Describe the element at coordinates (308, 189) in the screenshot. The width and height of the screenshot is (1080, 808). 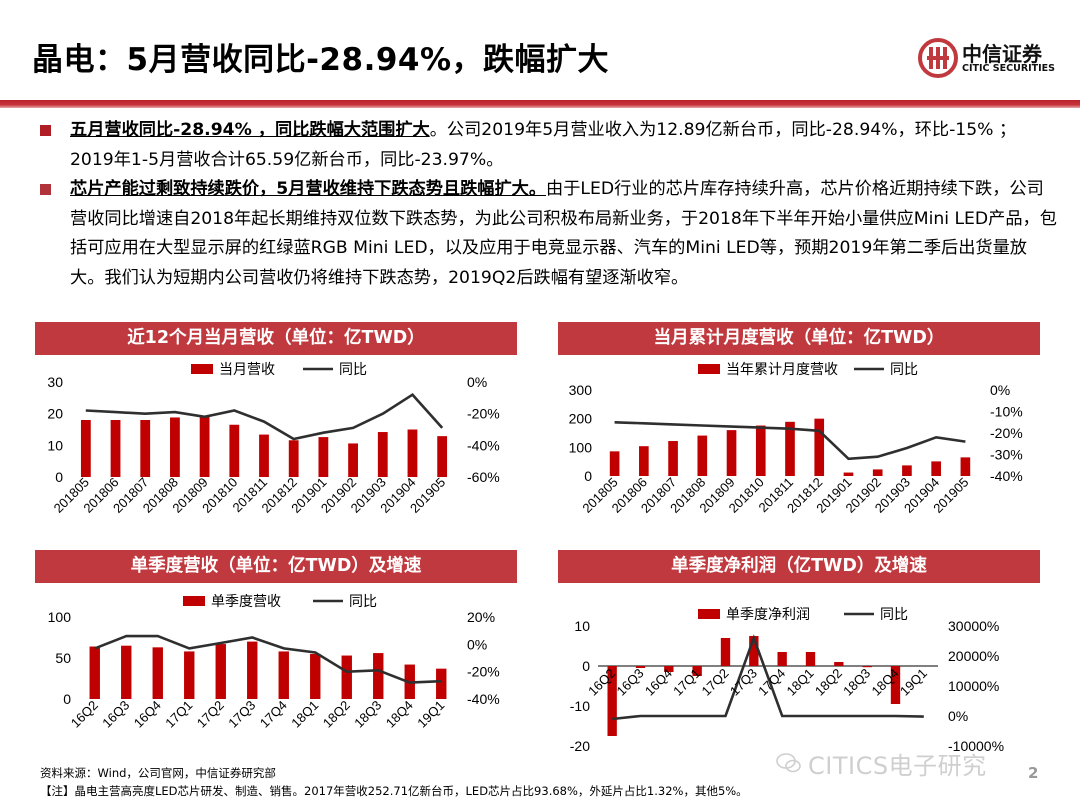
I see `bullet-headline: 芯片产能过剩致持续跌价，5月营收维持下跌态势且跌幅扩大。` at that location.